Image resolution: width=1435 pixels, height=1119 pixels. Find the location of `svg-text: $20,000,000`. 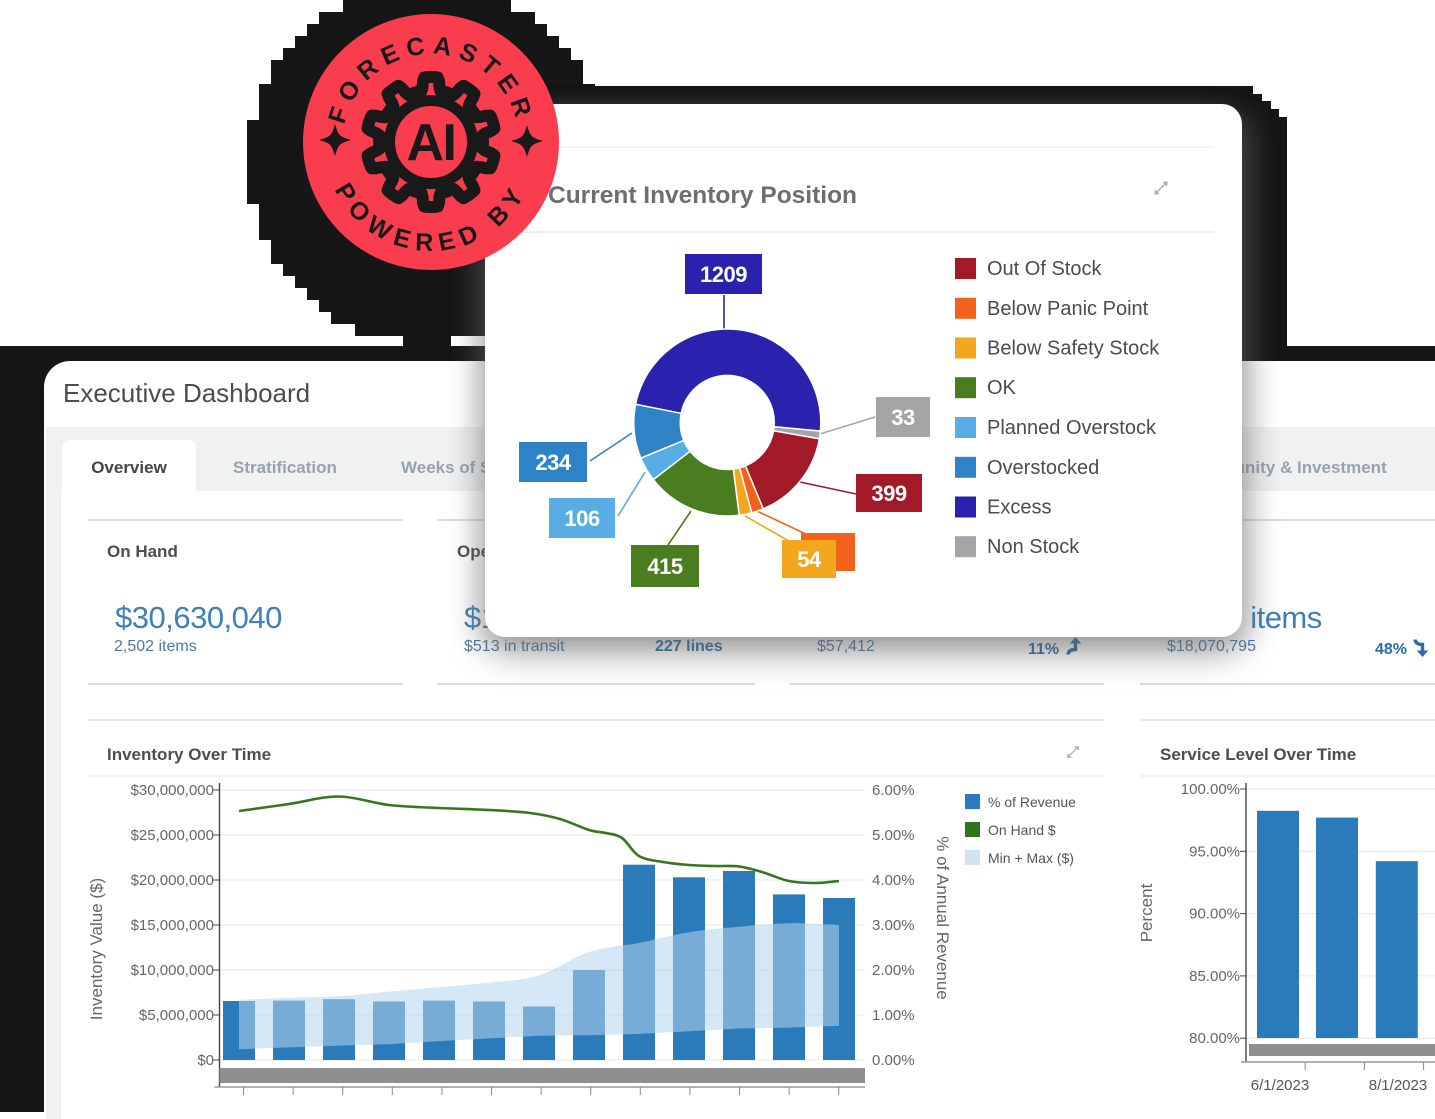

svg-text: $20,000,000 is located at coordinates (172, 880).